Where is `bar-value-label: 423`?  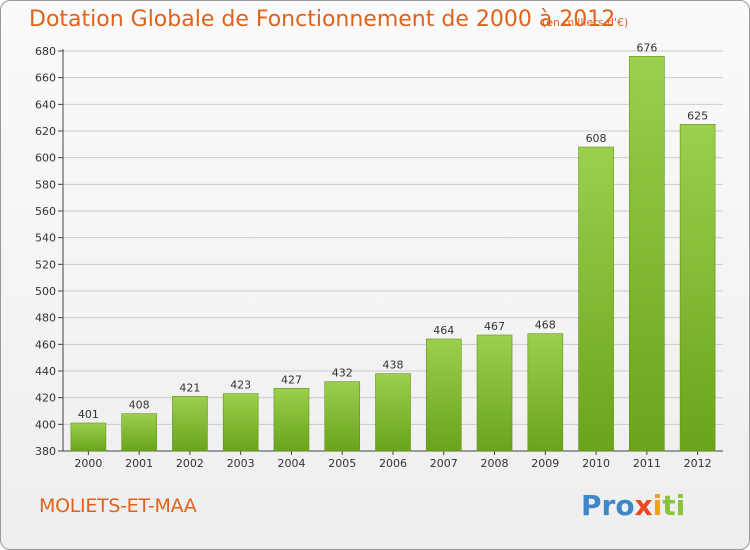 bar-value-label: 423 is located at coordinates (240, 385).